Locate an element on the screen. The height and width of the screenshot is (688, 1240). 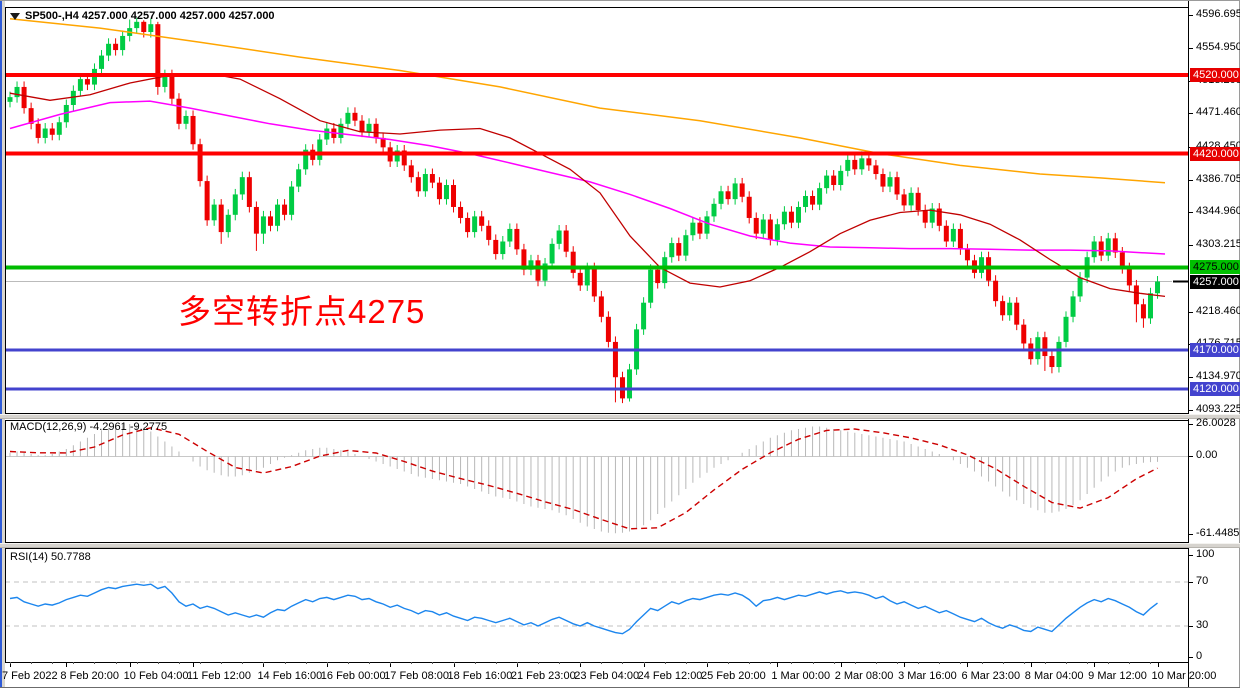
indicator-scale-label: 0.00 is located at coordinates (1207, 455).